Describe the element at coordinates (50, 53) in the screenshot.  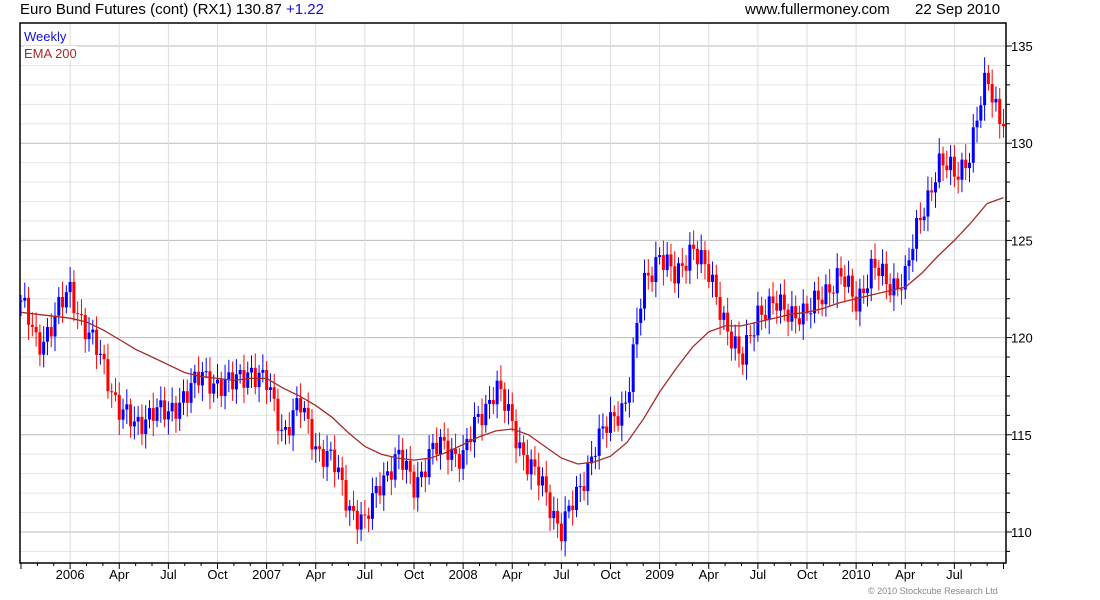
I see `legend-ema: EMA 200` at that location.